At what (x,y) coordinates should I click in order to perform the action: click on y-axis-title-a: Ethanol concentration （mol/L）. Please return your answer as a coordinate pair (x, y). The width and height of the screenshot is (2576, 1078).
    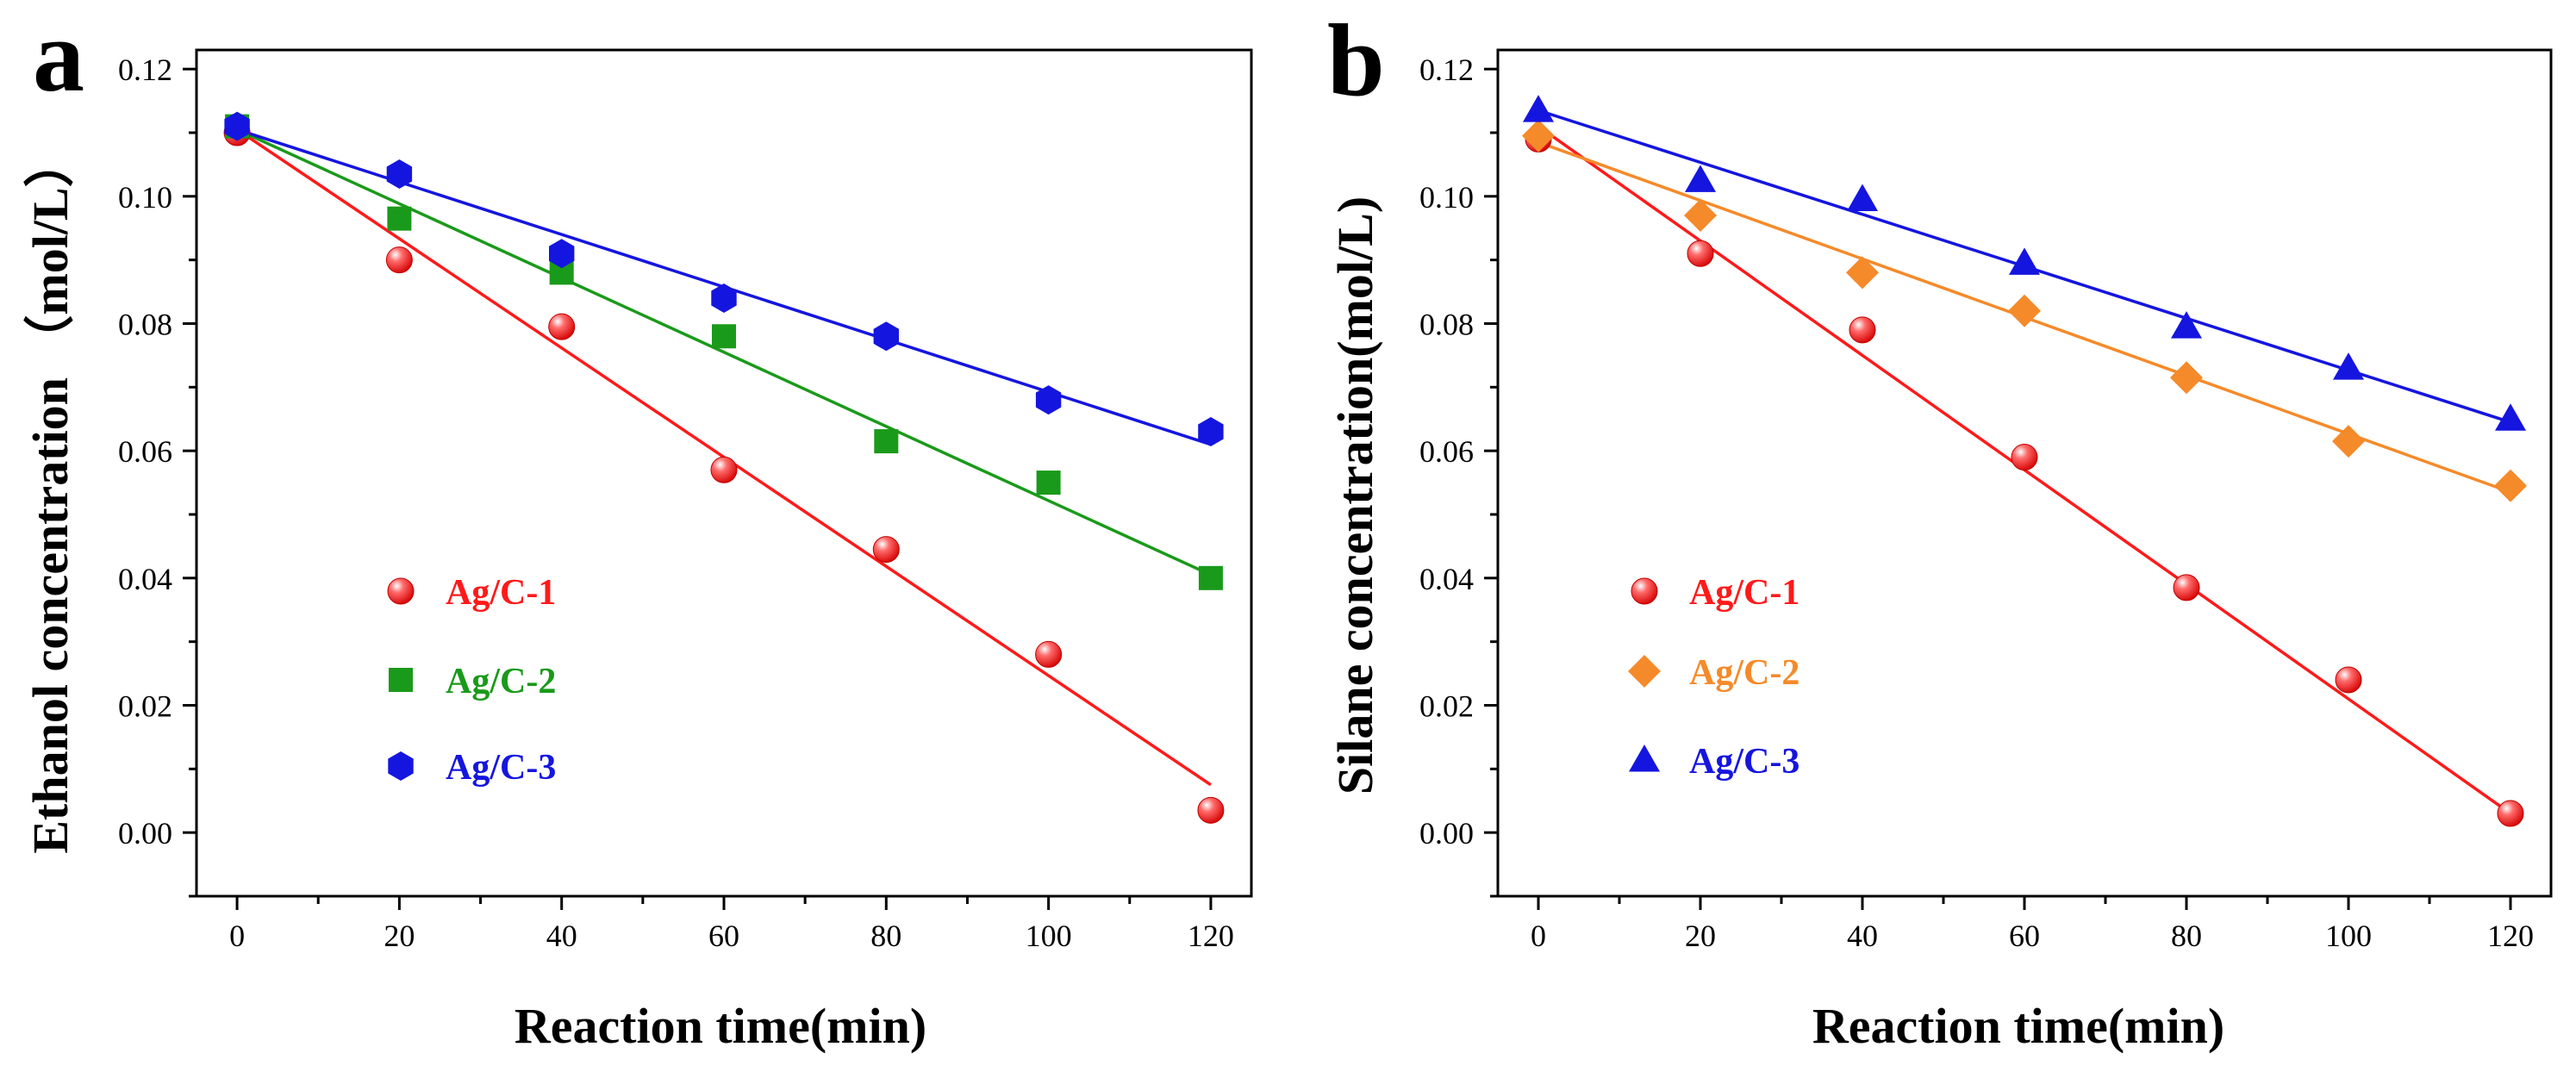
    Looking at the image, I should click on (50, 495).